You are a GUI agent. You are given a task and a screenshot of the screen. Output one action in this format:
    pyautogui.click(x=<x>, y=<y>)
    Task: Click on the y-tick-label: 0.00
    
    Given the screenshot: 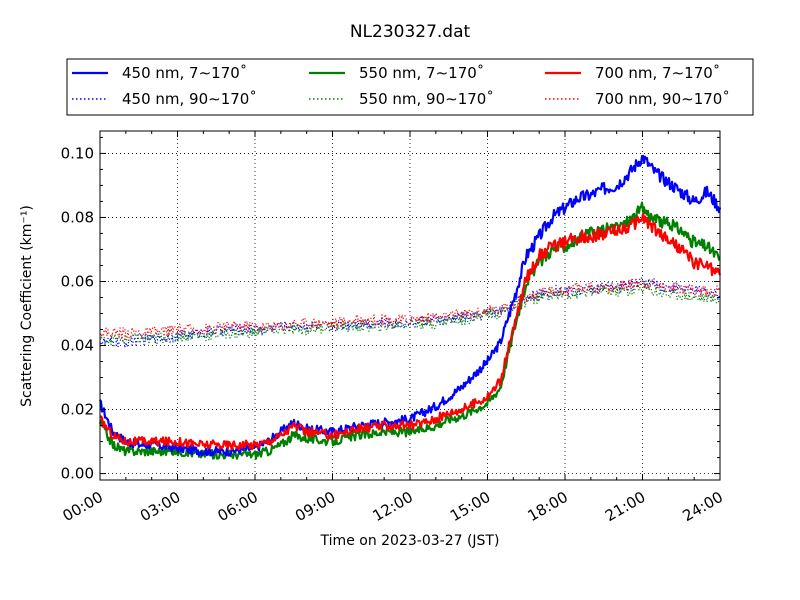 What is the action you would take?
    pyautogui.click(x=77, y=474)
    